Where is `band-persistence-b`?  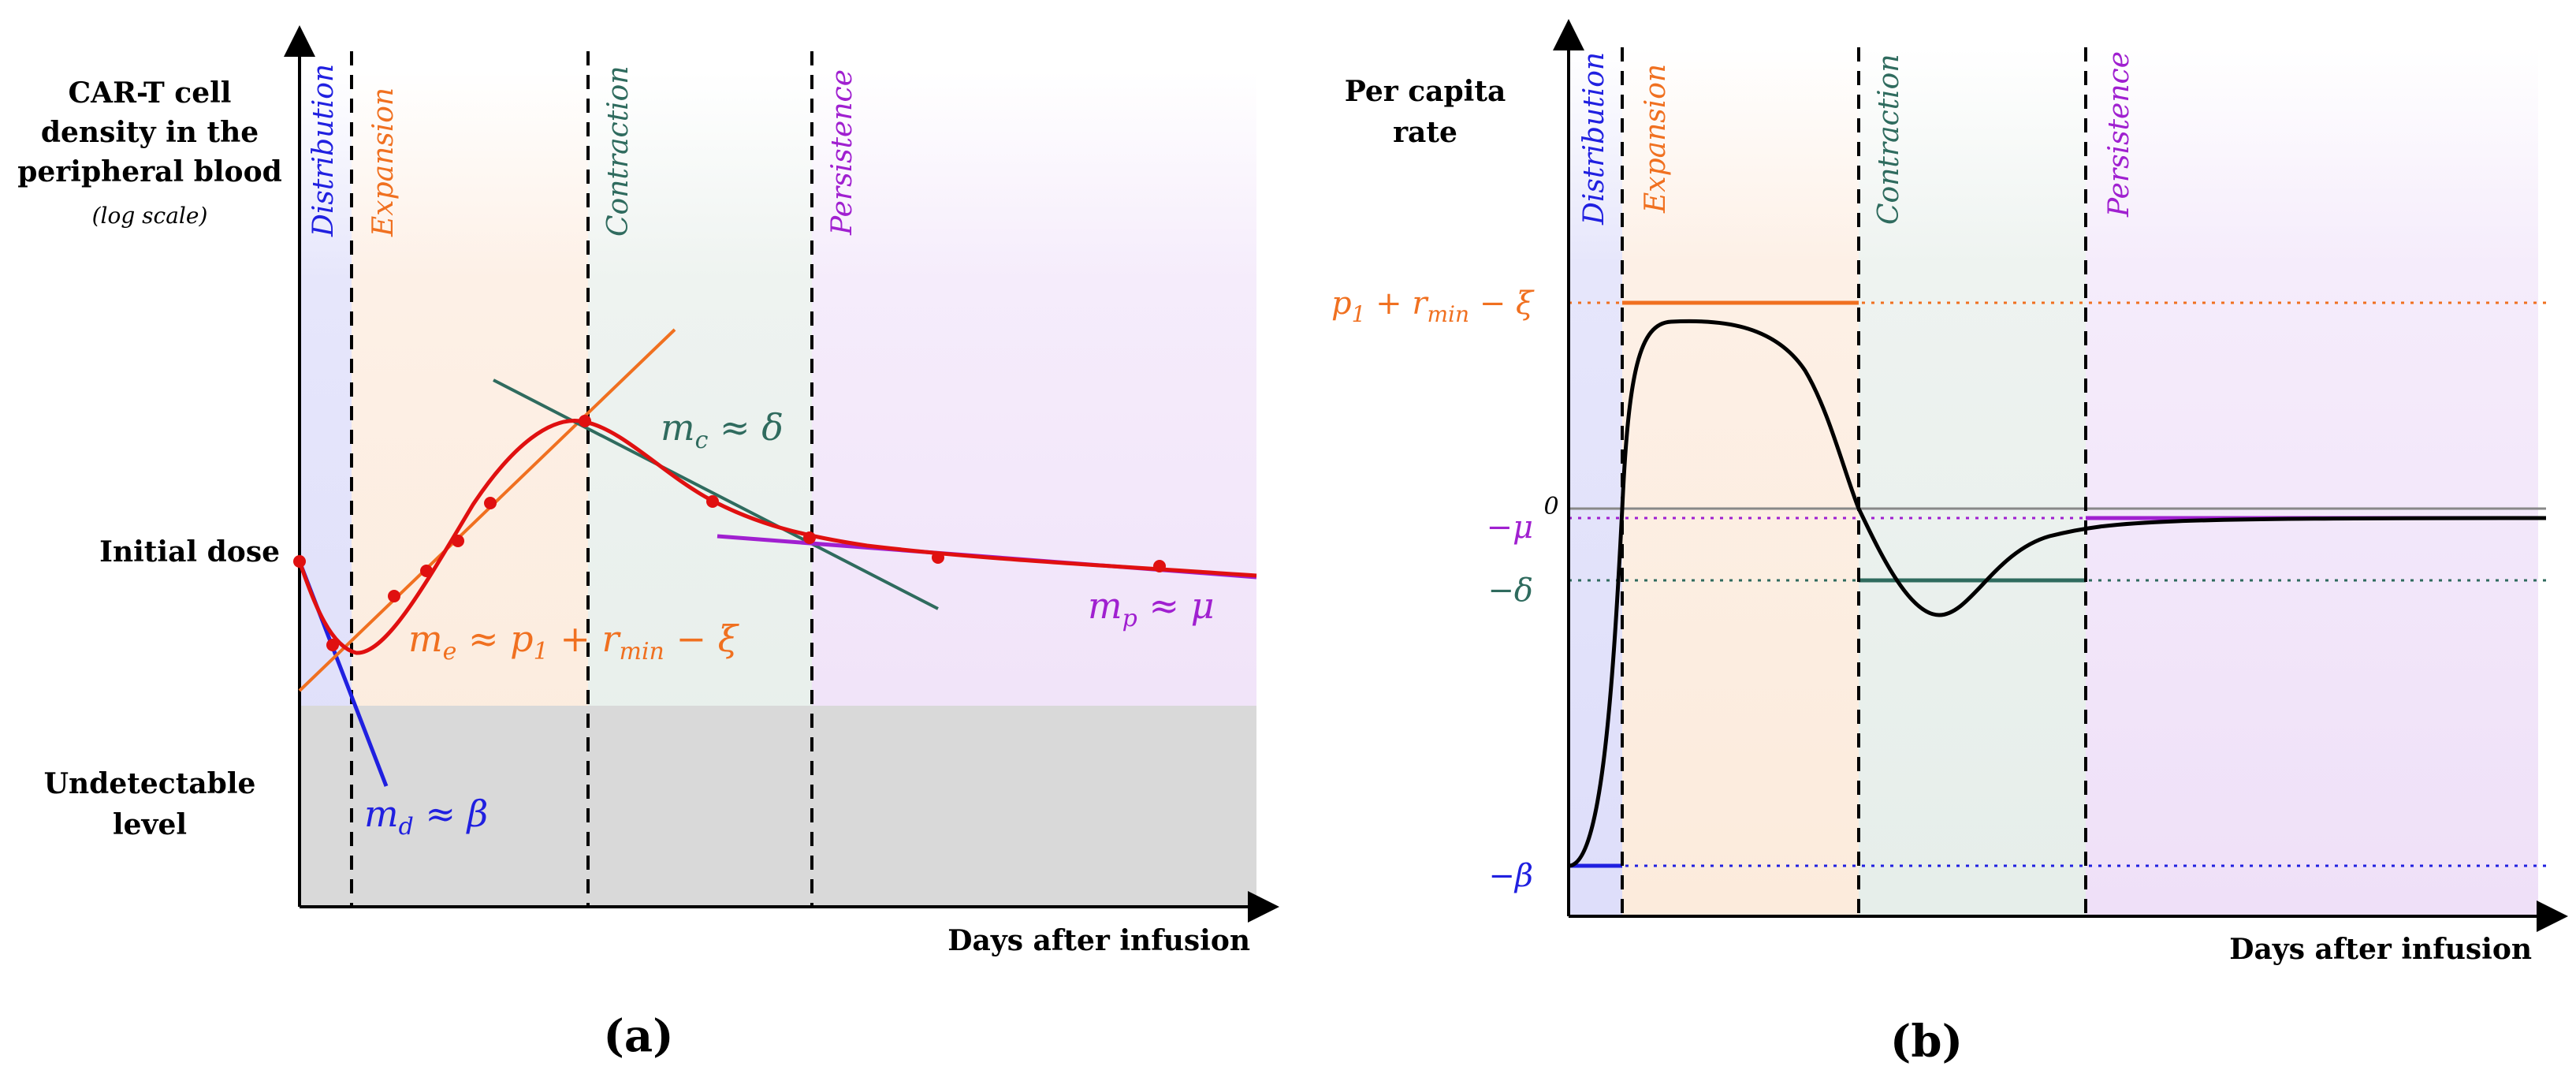 band-persistence-b is located at coordinates (2312, 481).